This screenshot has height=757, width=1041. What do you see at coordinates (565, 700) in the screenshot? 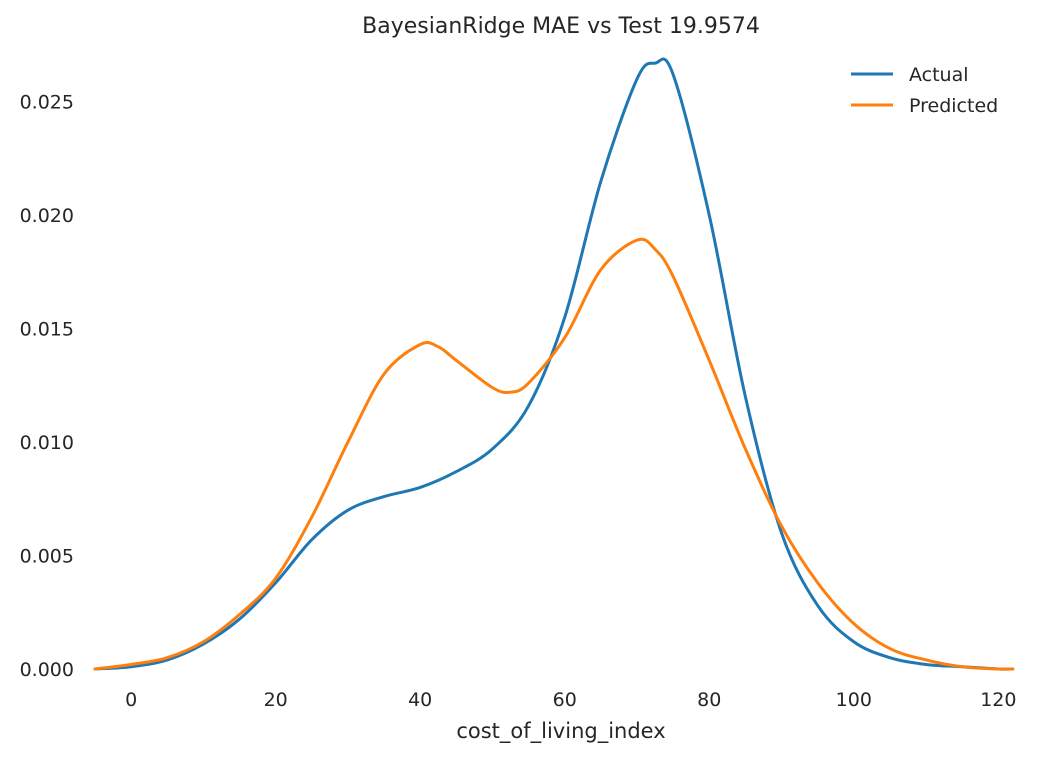
I see `x-tick-label: 60` at bounding box center [565, 700].